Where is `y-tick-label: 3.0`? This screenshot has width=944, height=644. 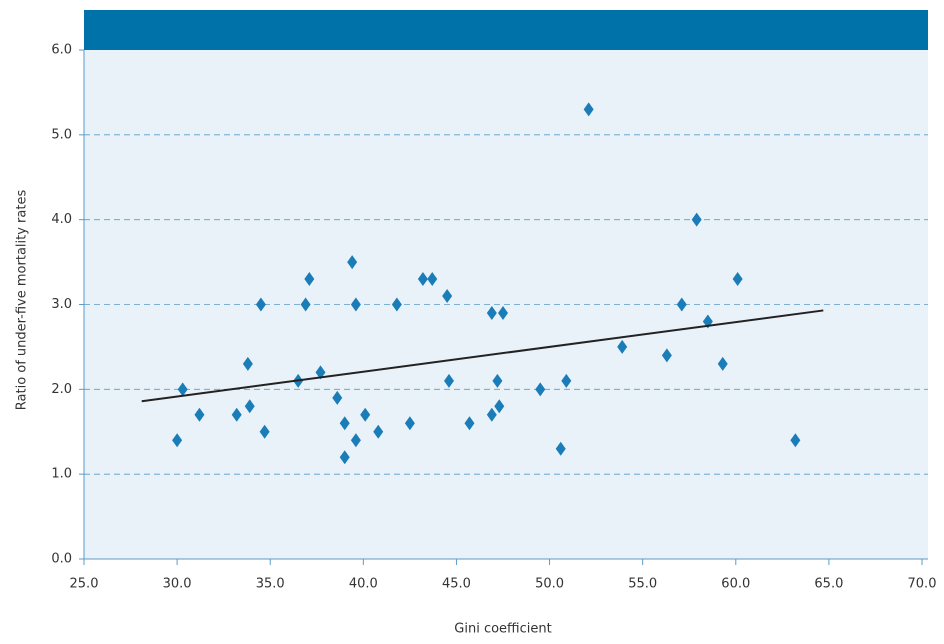
y-tick-label: 3.0 is located at coordinates (61, 304).